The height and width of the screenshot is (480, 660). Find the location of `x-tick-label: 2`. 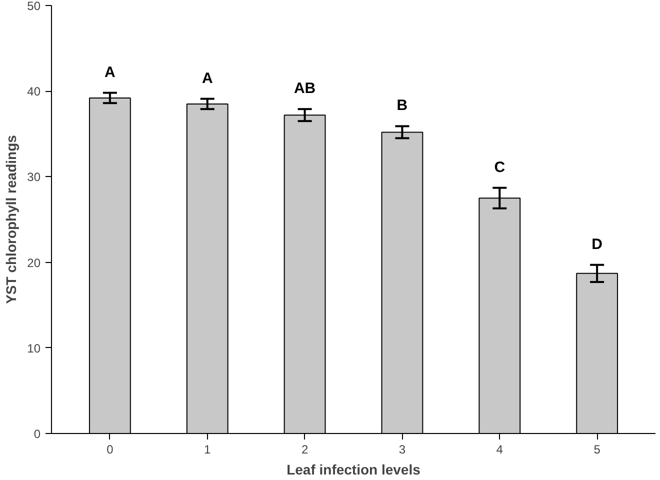

x-tick-label: 2 is located at coordinates (304, 449).